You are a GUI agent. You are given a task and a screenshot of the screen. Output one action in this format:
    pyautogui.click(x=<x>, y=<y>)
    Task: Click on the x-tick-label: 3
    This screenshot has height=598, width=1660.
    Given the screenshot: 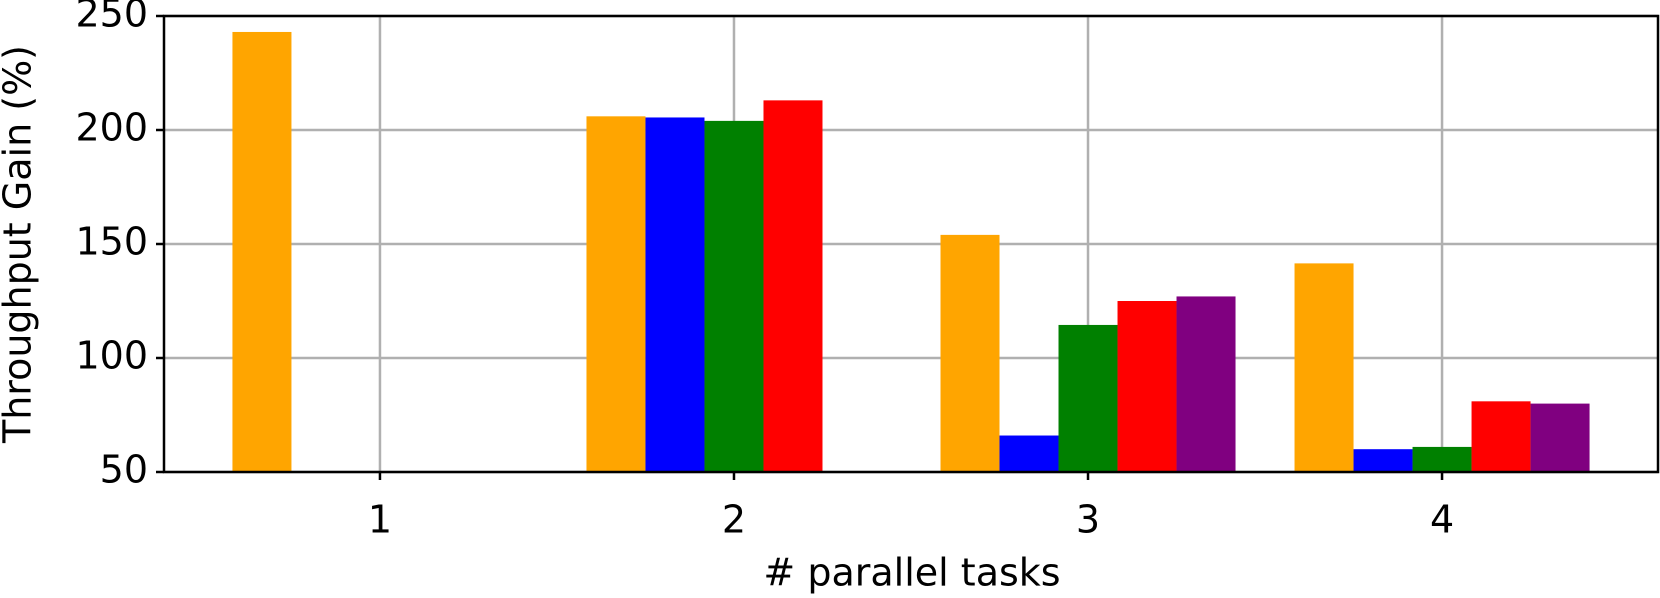 What is the action you would take?
    pyautogui.click(x=1088, y=520)
    